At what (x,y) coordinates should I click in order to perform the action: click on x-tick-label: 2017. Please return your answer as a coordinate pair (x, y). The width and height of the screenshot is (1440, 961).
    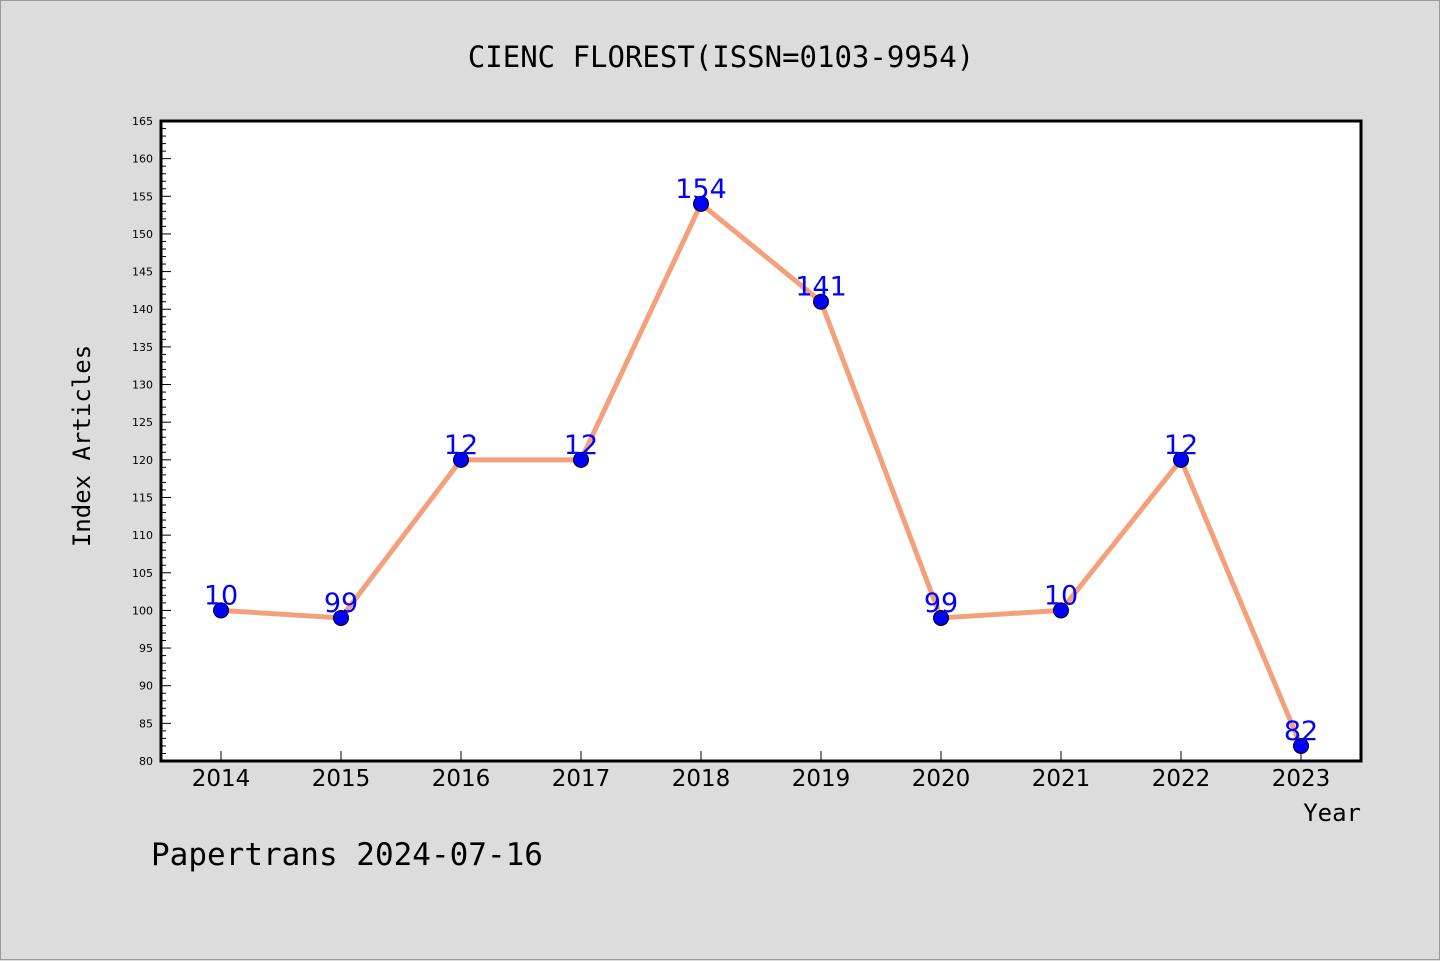
    Looking at the image, I should click on (581, 779).